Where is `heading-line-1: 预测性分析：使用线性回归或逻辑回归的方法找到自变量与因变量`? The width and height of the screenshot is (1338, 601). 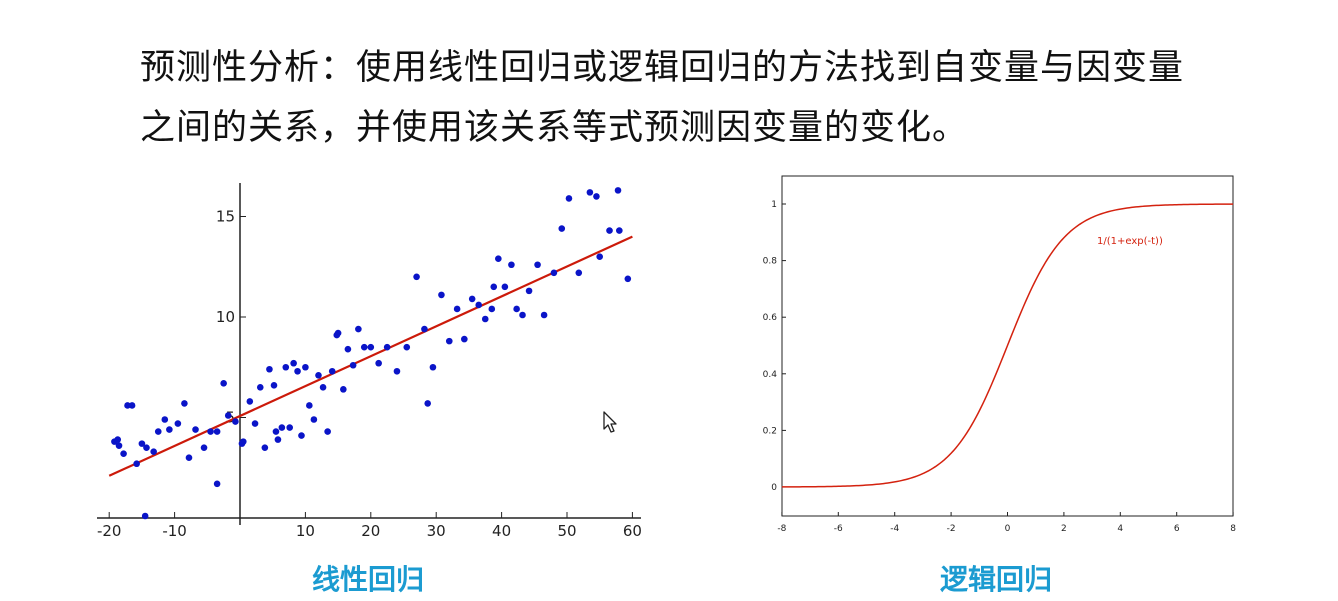 heading-line-1: 预测性分析：使用线性回归或逻辑回归的方法找到自变量与因变量 is located at coordinates (662, 68).